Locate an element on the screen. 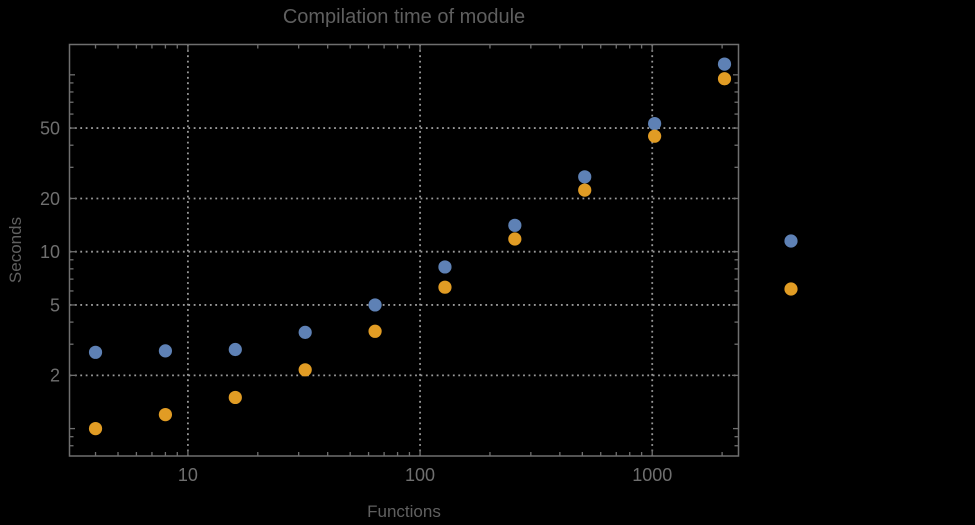 The width and height of the screenshot is (975, 525). x-tick-label-10: 10 is located at coordinates (188, 475).